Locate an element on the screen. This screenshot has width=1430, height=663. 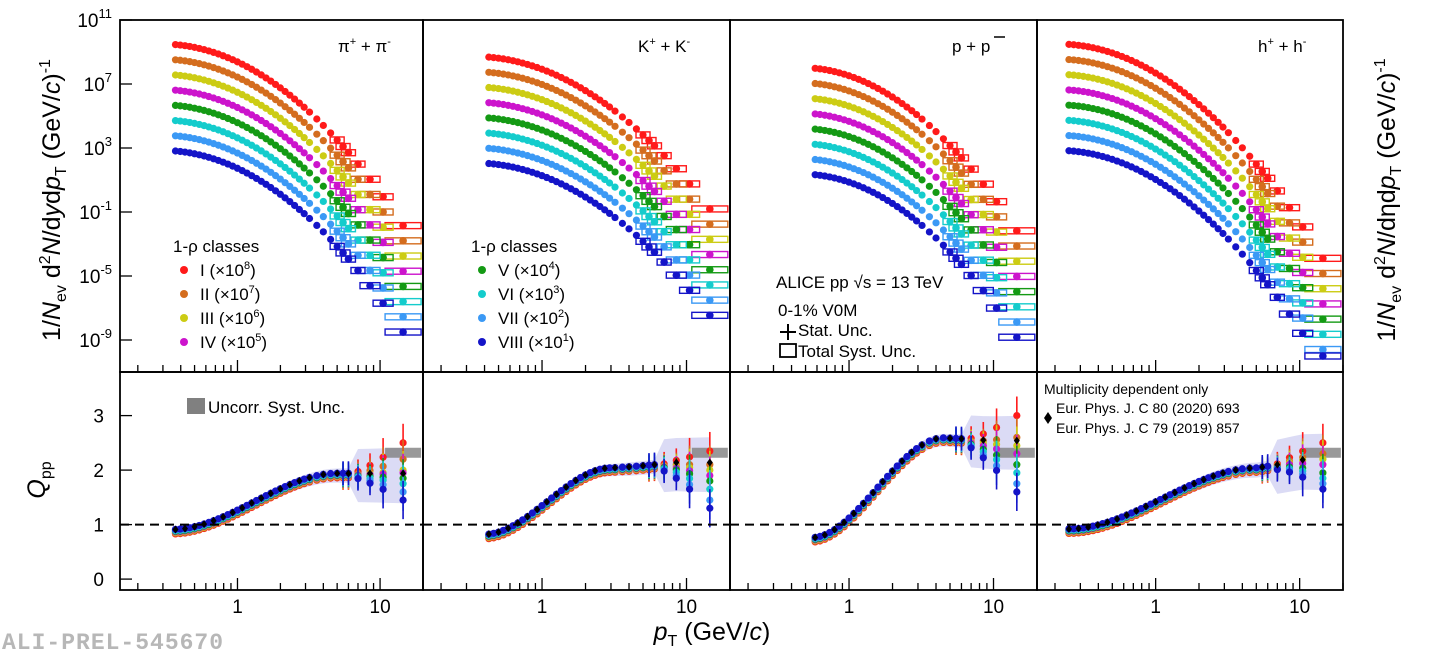
y-tick-label: 10³ is located at coordinates (98, 147).